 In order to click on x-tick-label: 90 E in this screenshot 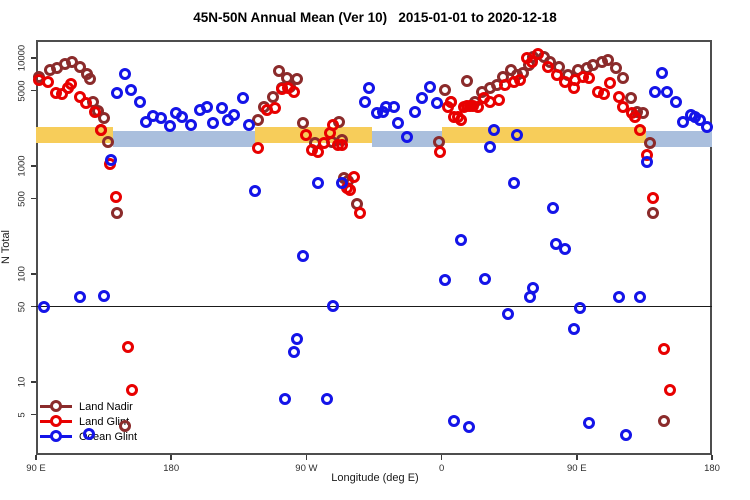, I will do `click(36, 468)`.